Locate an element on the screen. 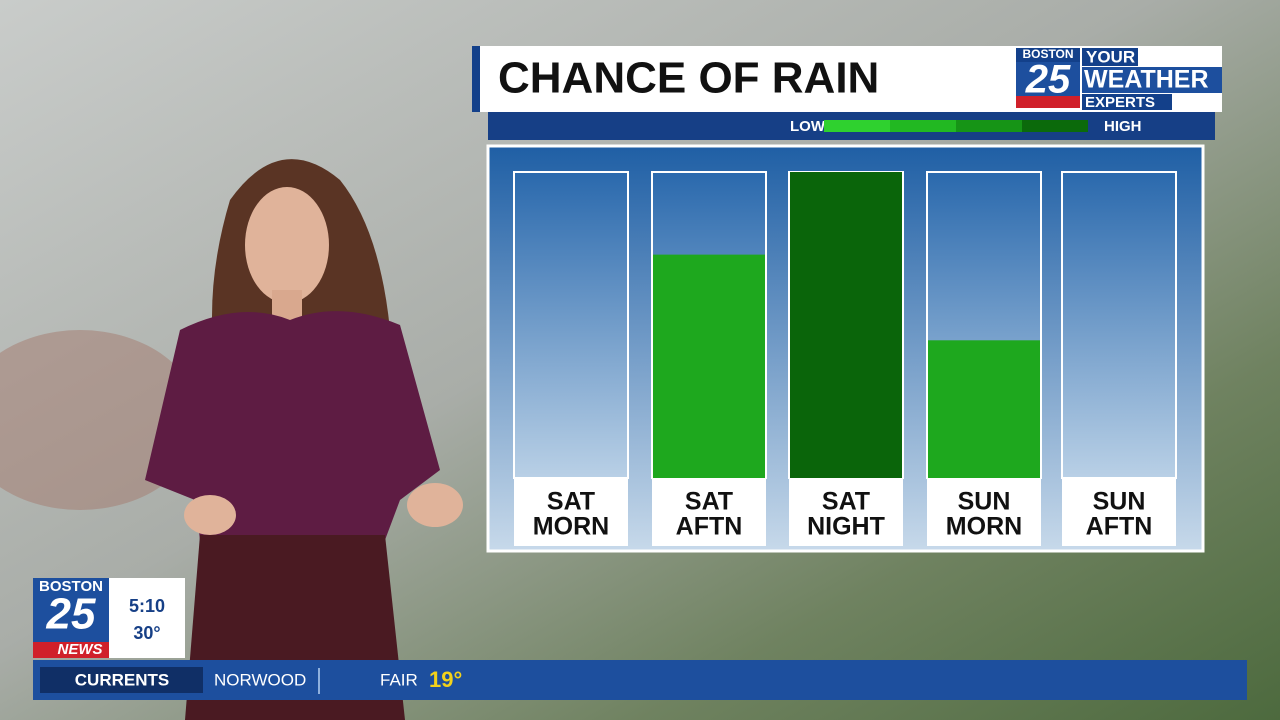  logo-tagline: WEATHER is located at coordinates (1146, 80).